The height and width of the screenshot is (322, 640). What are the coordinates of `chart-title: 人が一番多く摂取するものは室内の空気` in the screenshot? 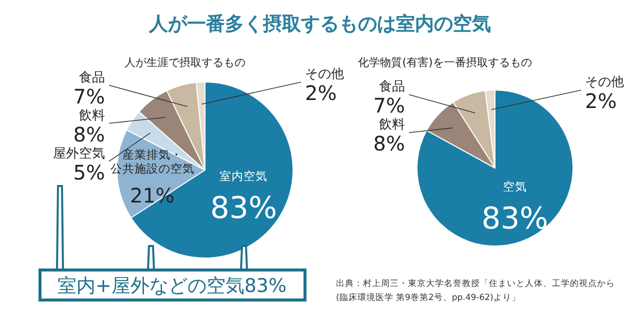 It's located at (319, 24).